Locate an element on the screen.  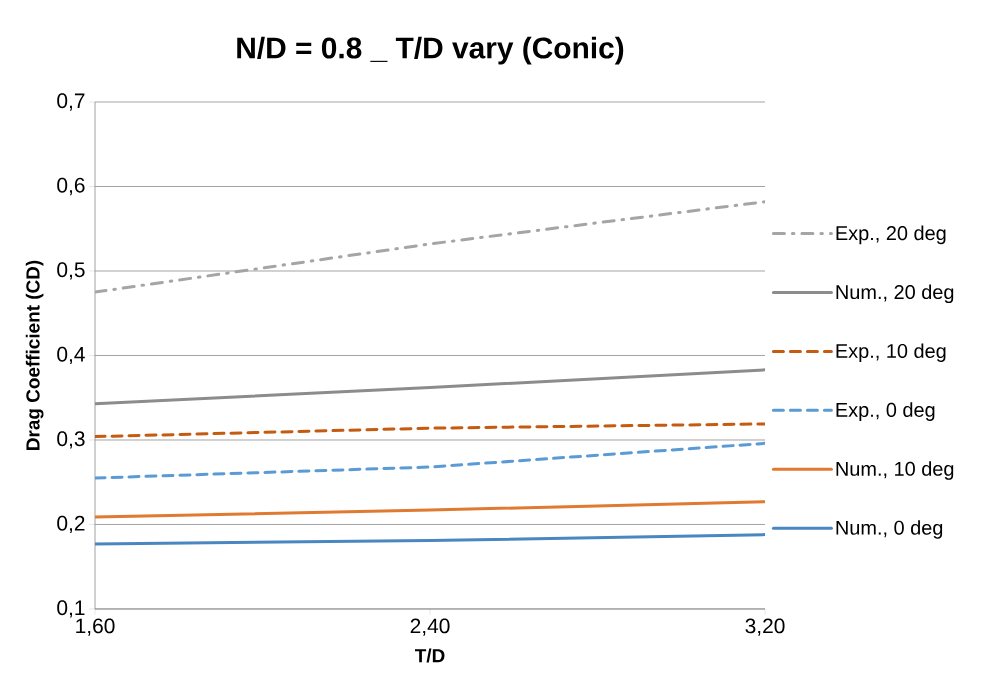
y-tick-label: 0,7 is located at coordinates (71, 102).